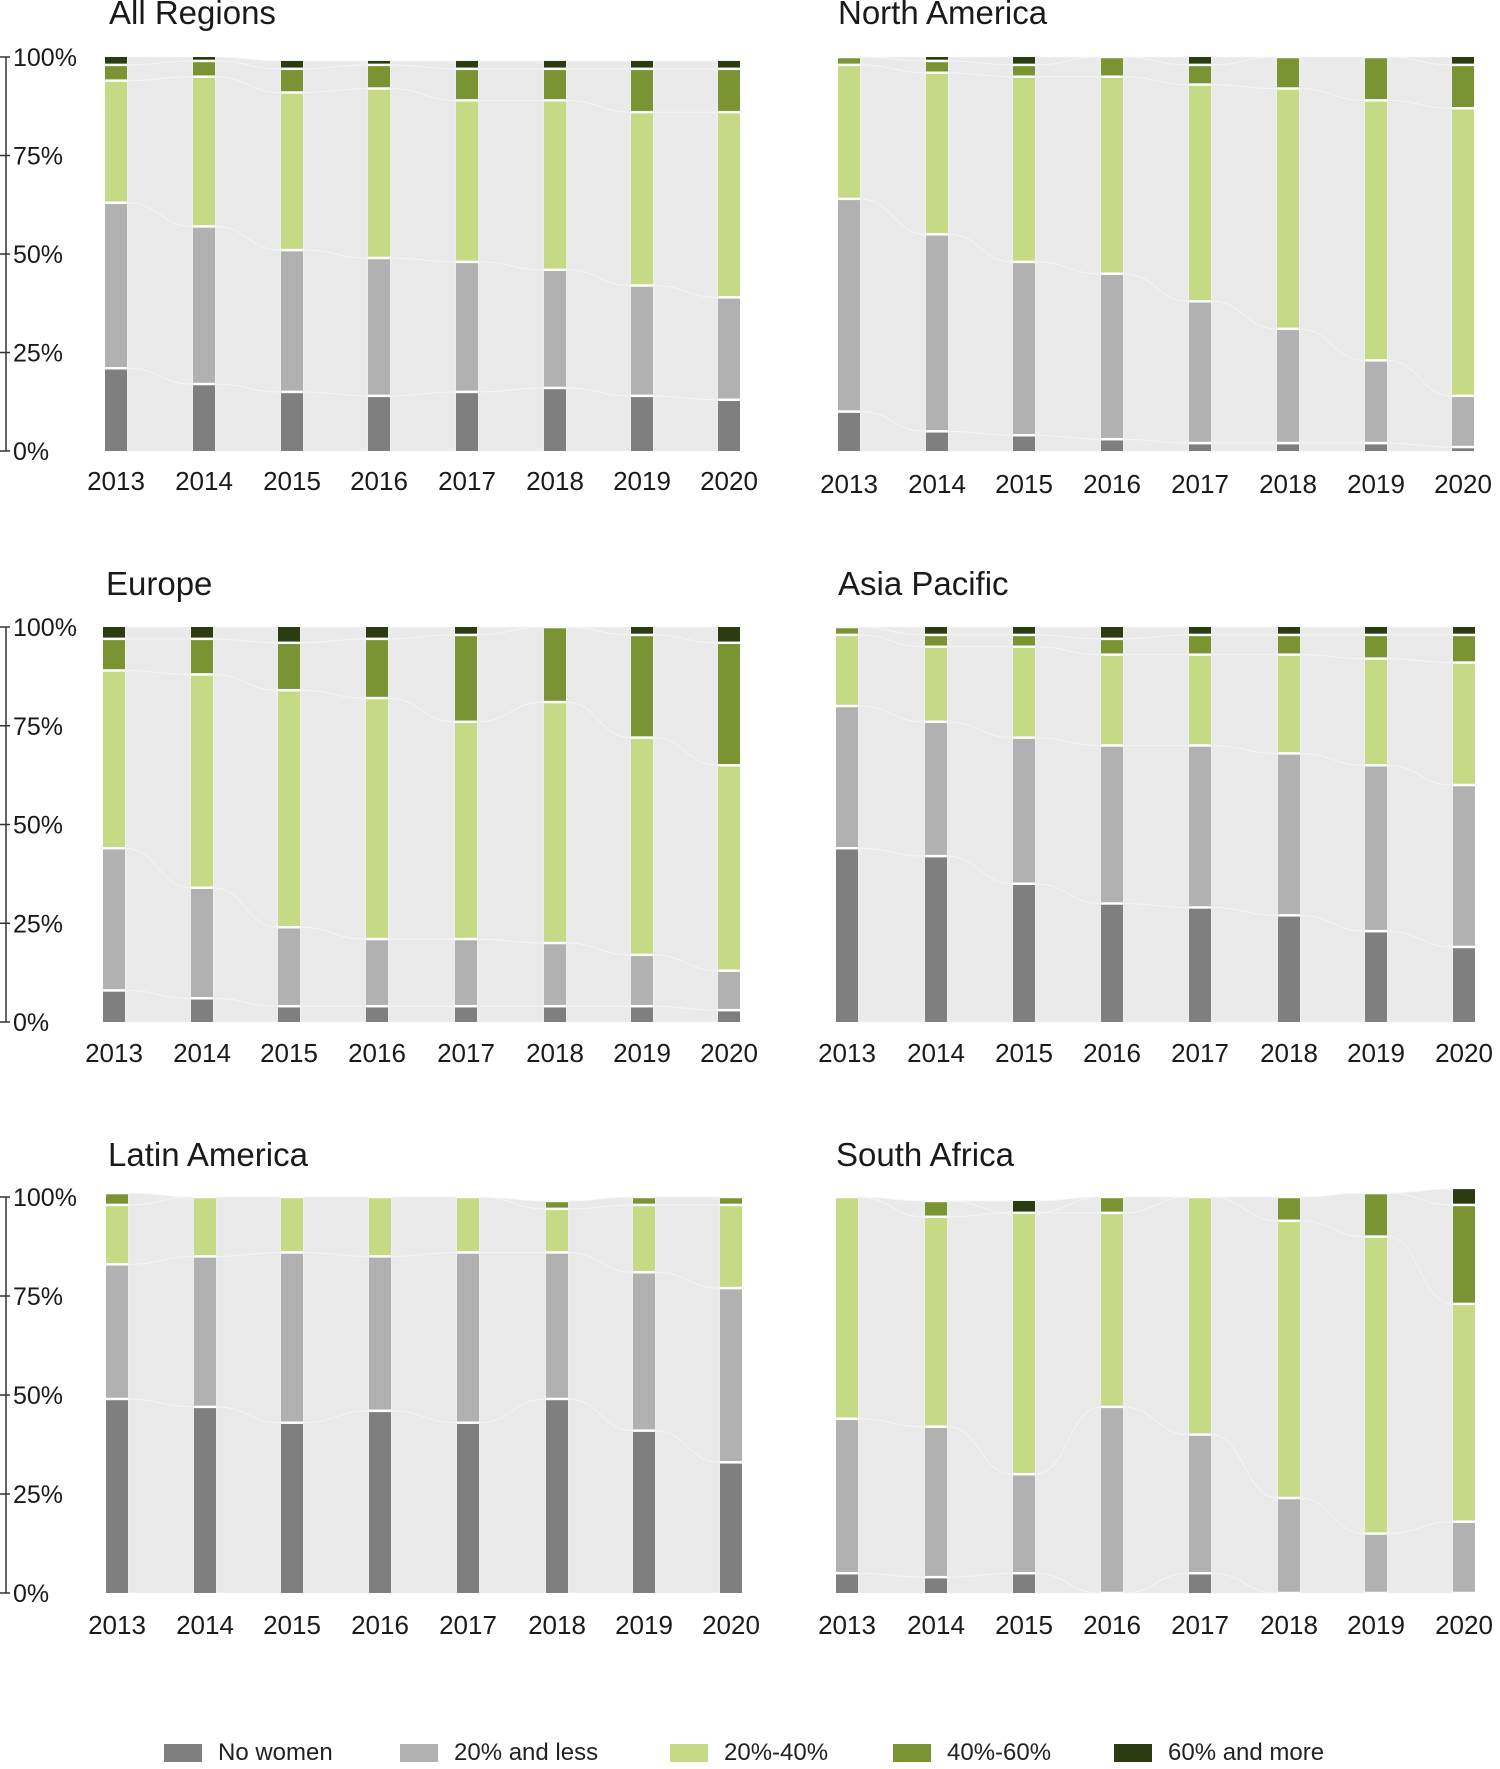  Describe the element at coordinates (466, 1014) in the screenshot. I see `bar-europe-2017-no-women` at that location.